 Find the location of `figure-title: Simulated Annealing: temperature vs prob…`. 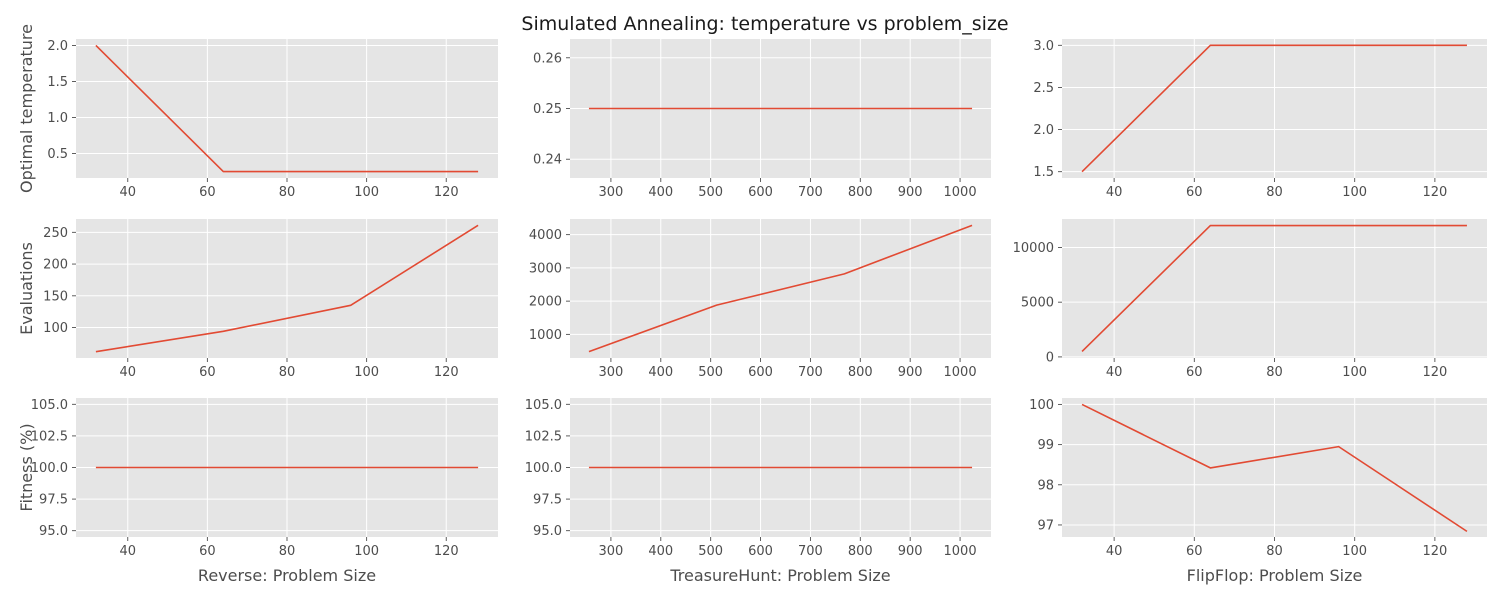

figure-title: Simulated Annealing: temperature vs prob… is located at coordinates (764, 24).